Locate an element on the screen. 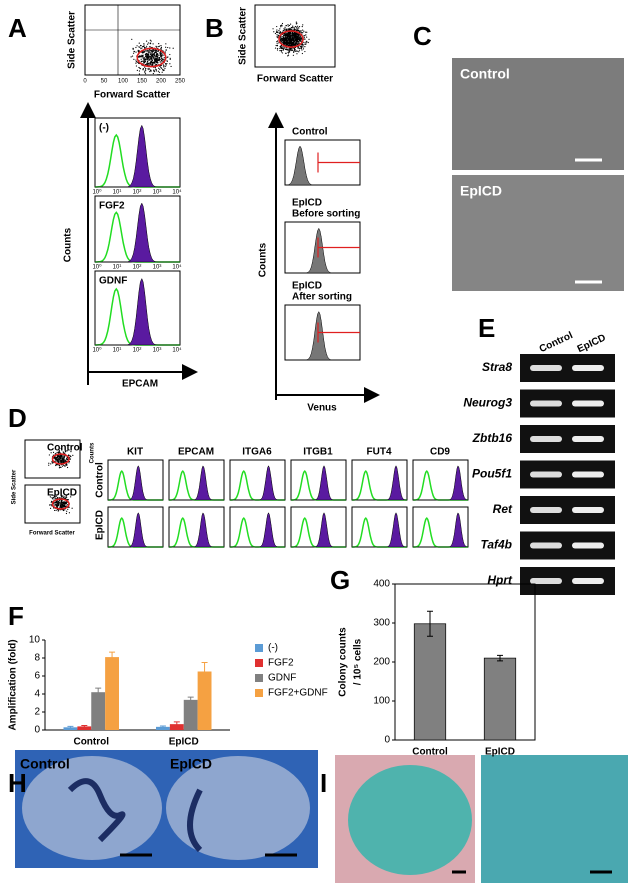 The height and width of the screenshot is (893, 632). x-tick-label: 200 is located at coordinates (161, 82).